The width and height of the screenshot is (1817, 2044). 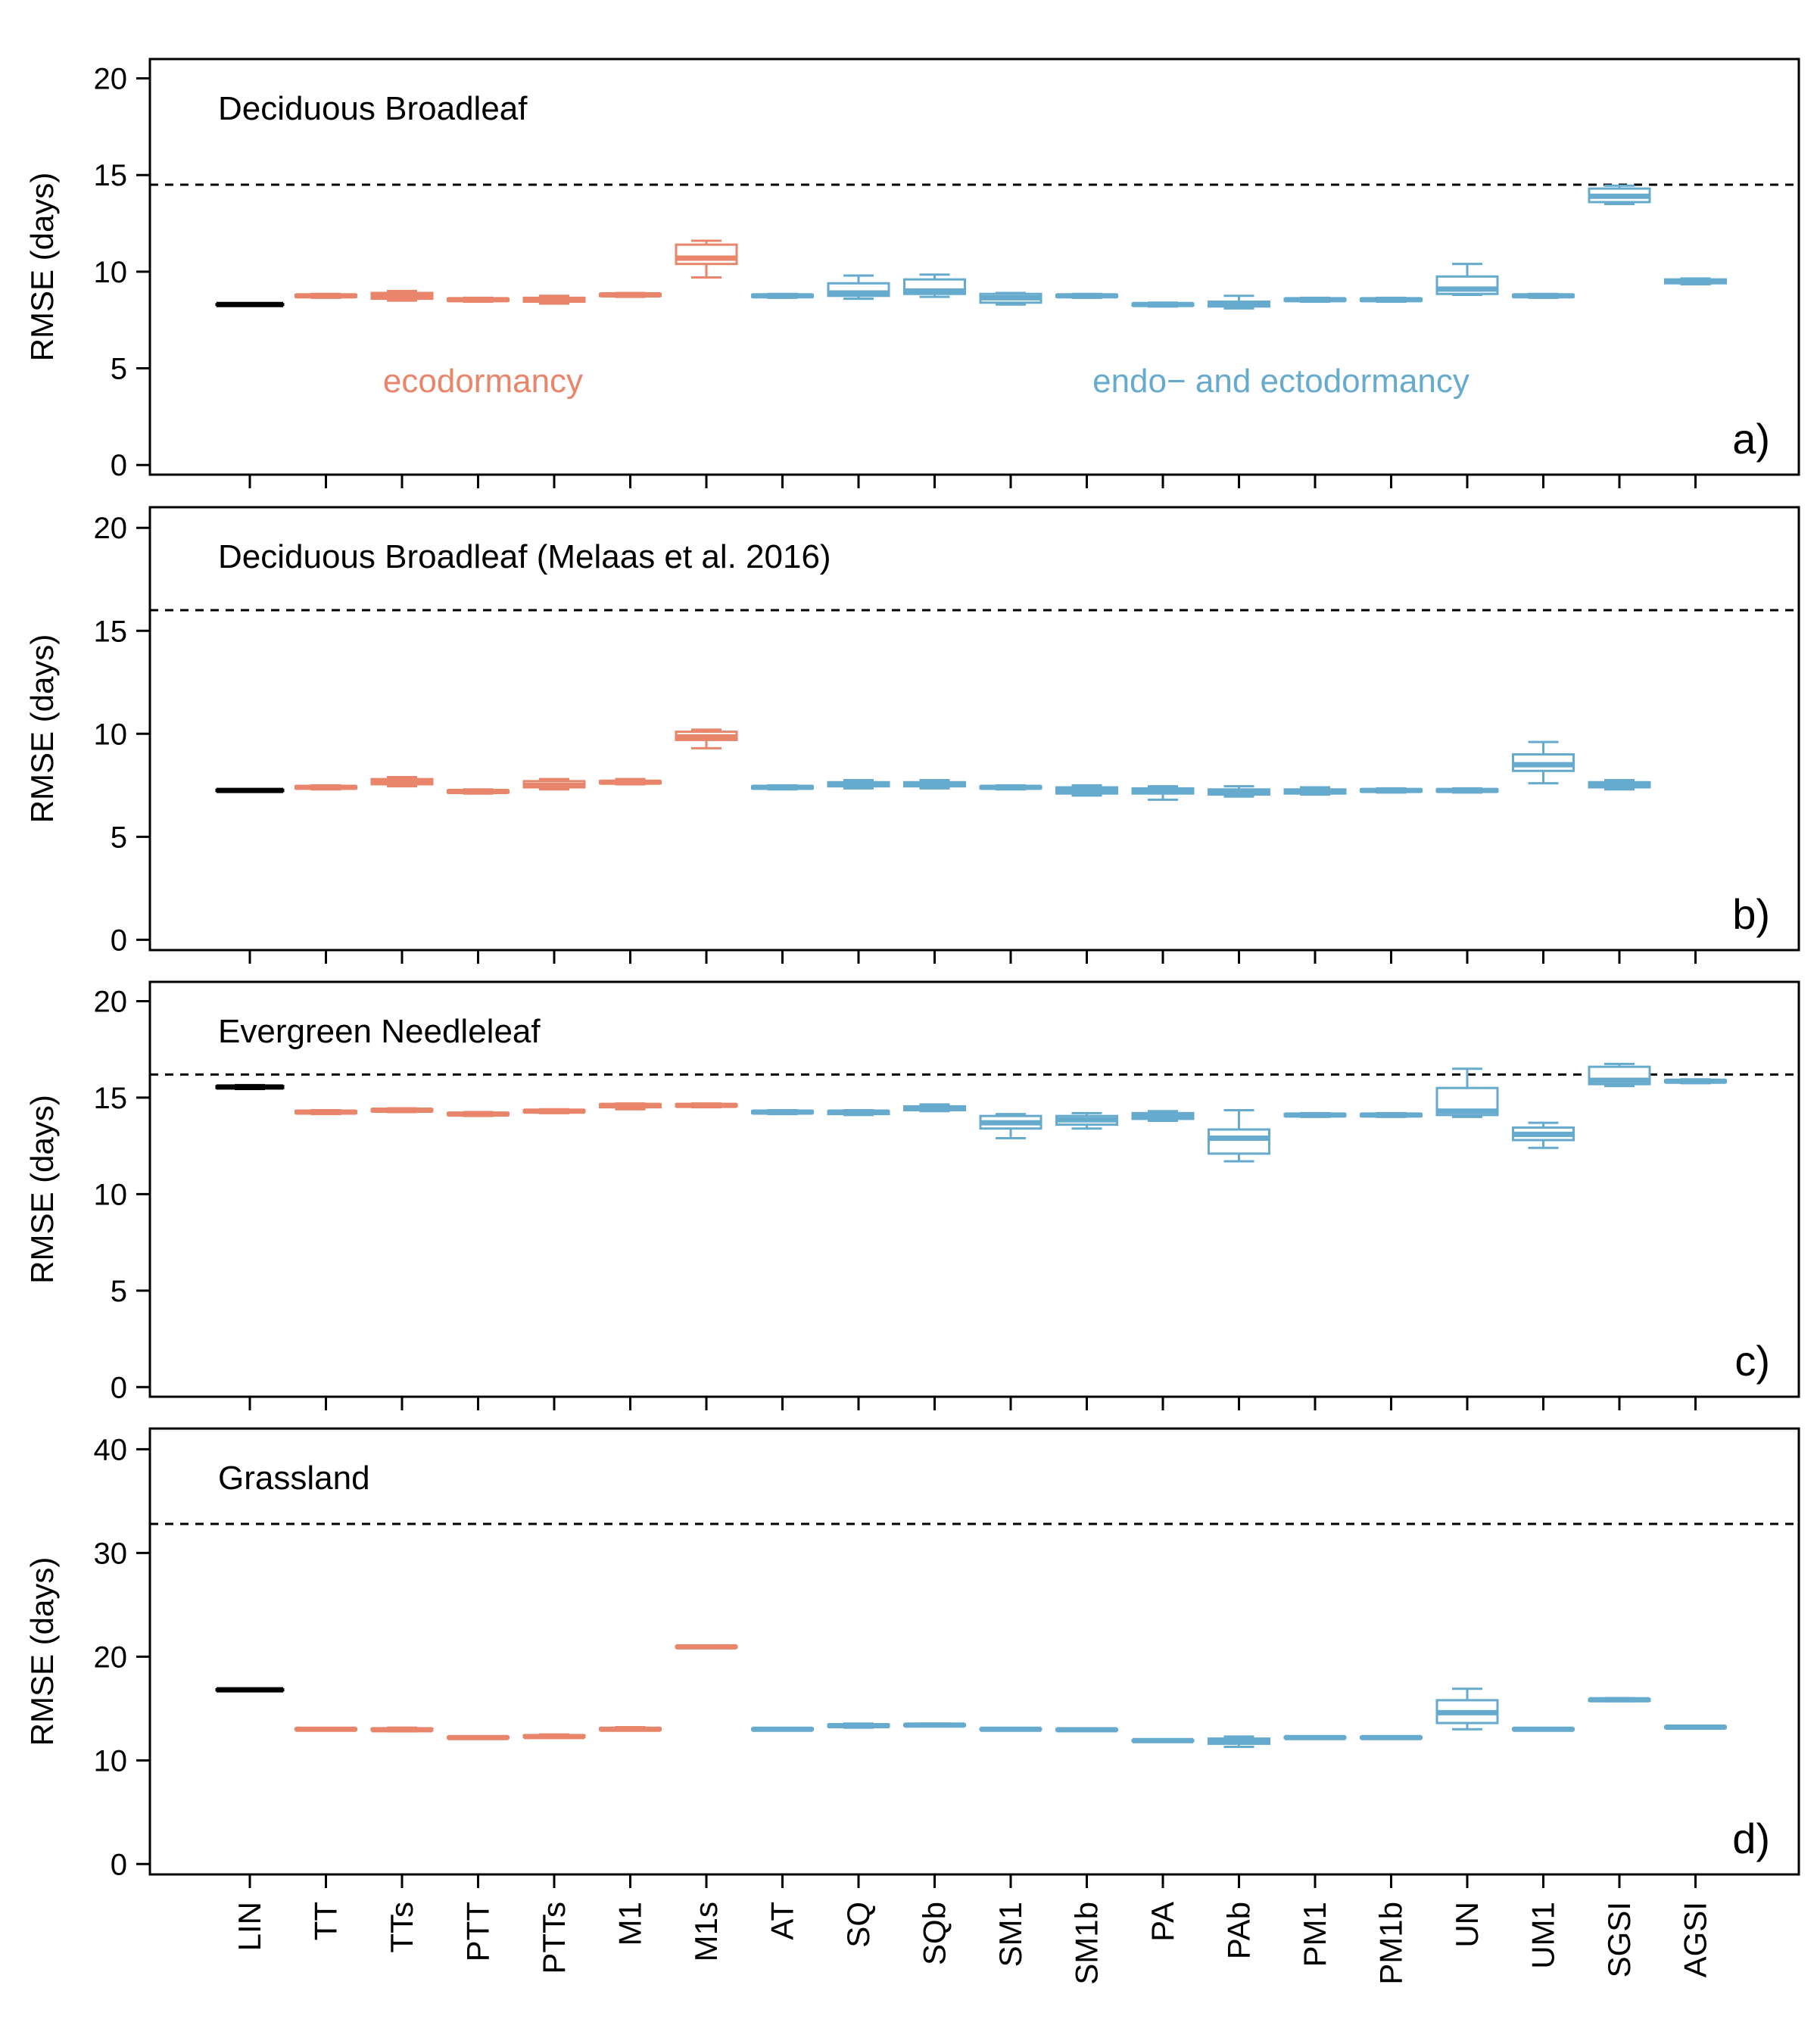 What do you see at coordinates (1752, 1361) in the screenshot?
I see `panel-letter: c)` at bounding box center [1752, 1361].